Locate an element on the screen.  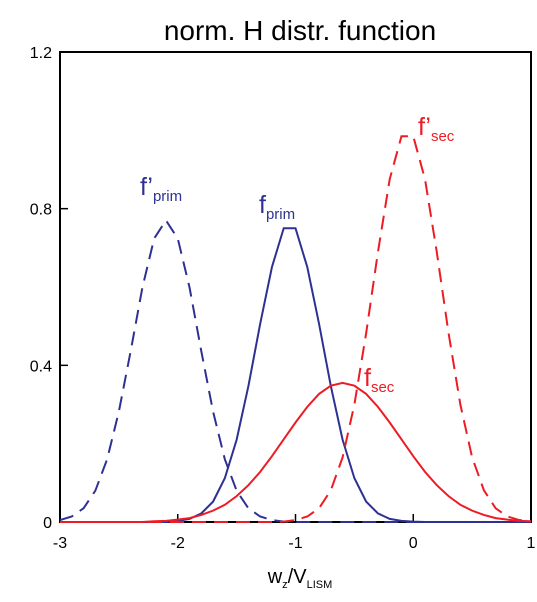
x-tick-label: 0 is located at coordinates (413, 543).